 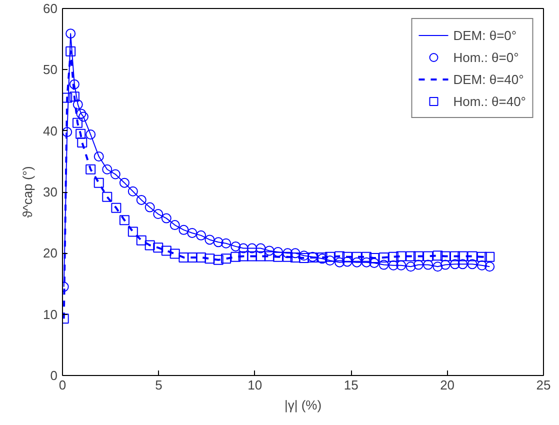 What do you see at coordinates (447, 385) in the screenshot?
I see `x-tick-label: 20` at bounding box center [447, 385].